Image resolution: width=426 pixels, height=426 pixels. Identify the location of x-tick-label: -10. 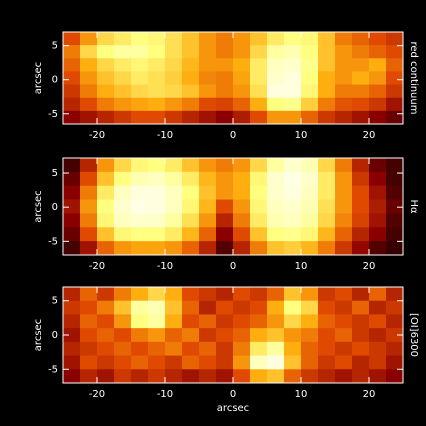
(165, 266).